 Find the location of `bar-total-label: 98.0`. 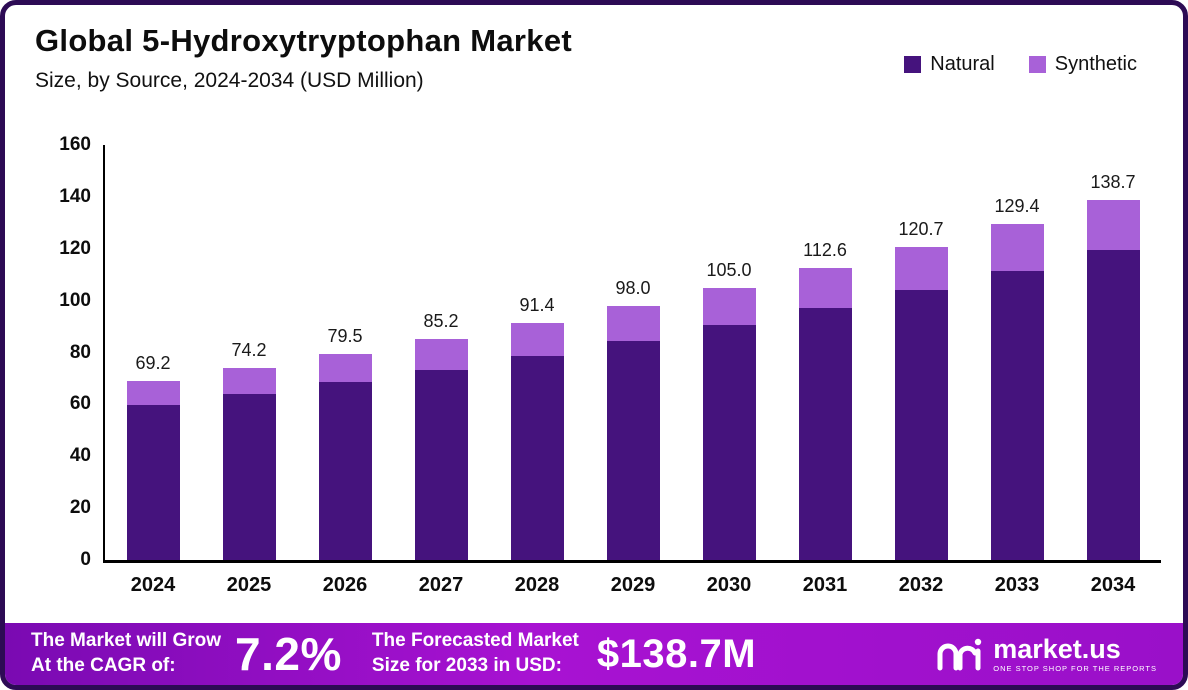

bar-total-label: 98.0 is located at coordinates (633, 287).